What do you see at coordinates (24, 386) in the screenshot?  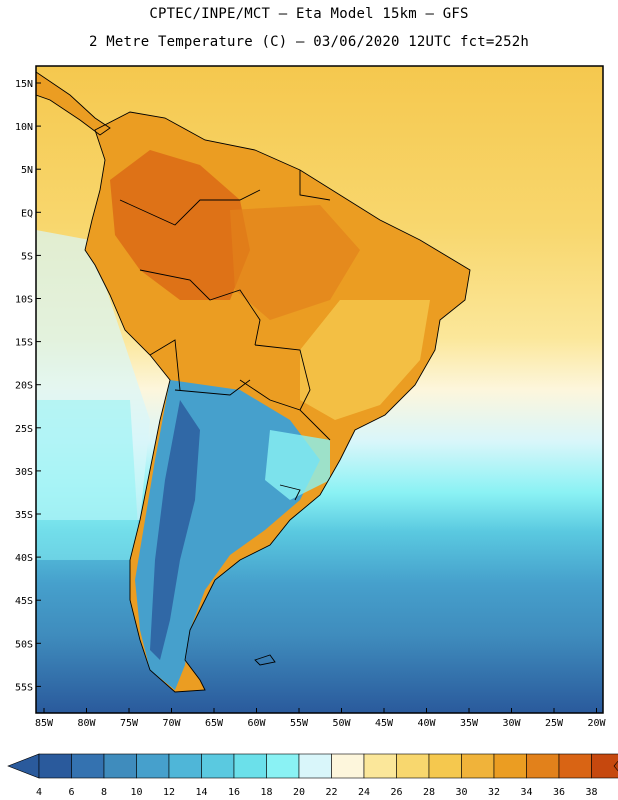 I see `lat-label: 20S` at bounding box center [24, 386].